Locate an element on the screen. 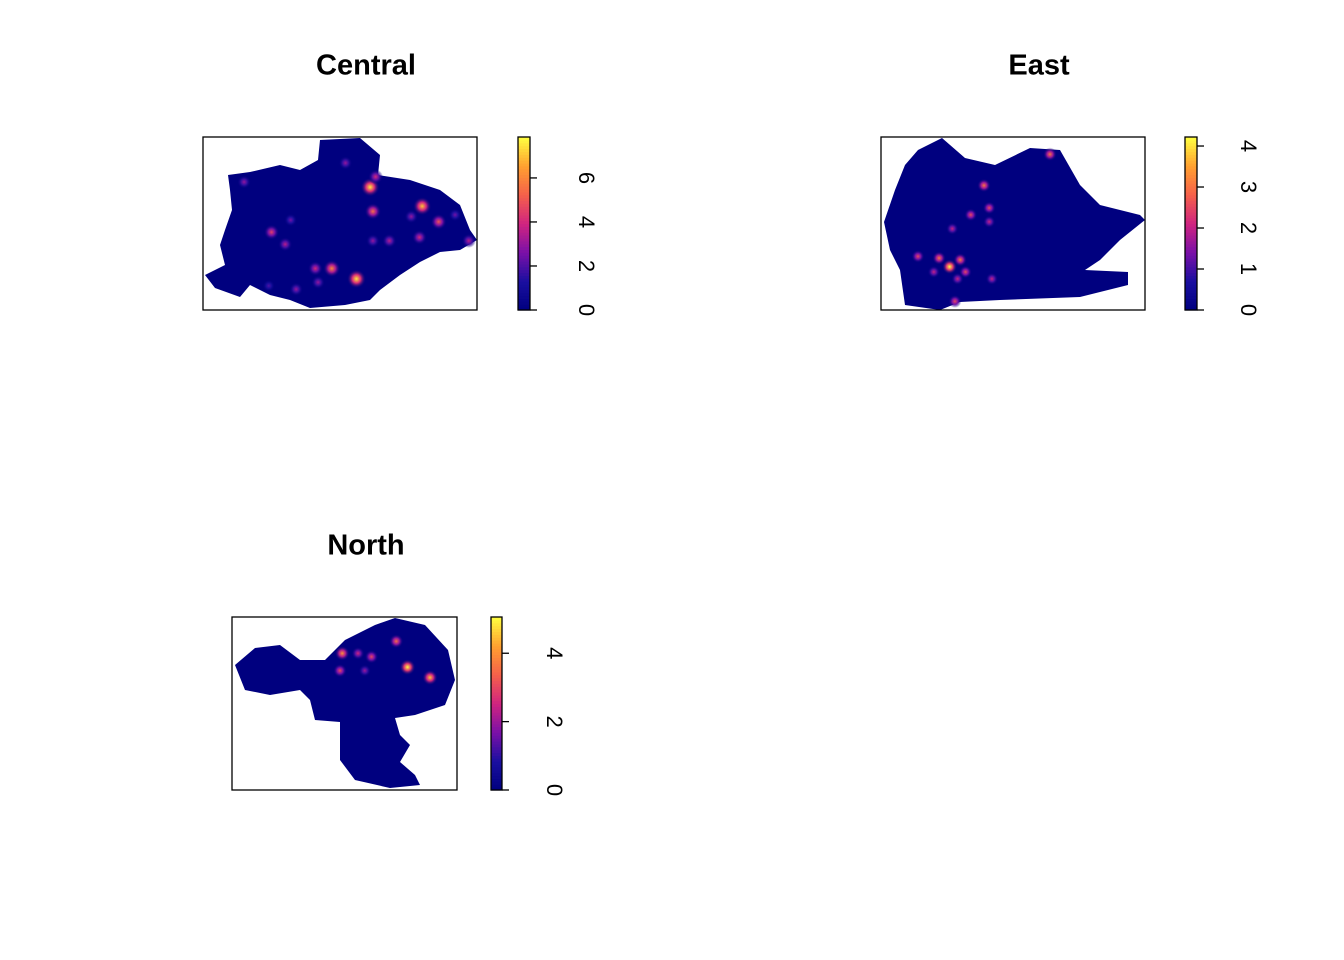 This screenshot has height=960, width=1344. colorbar-tick-label: 2 is located at coordinates (1248, 228).